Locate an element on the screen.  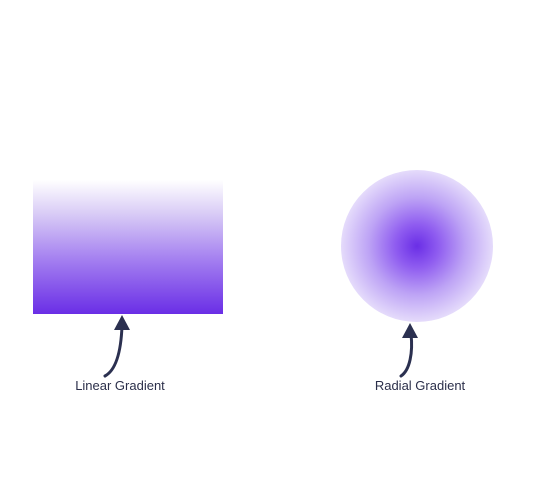
radial-arrow is located at coordinates (408, 350).